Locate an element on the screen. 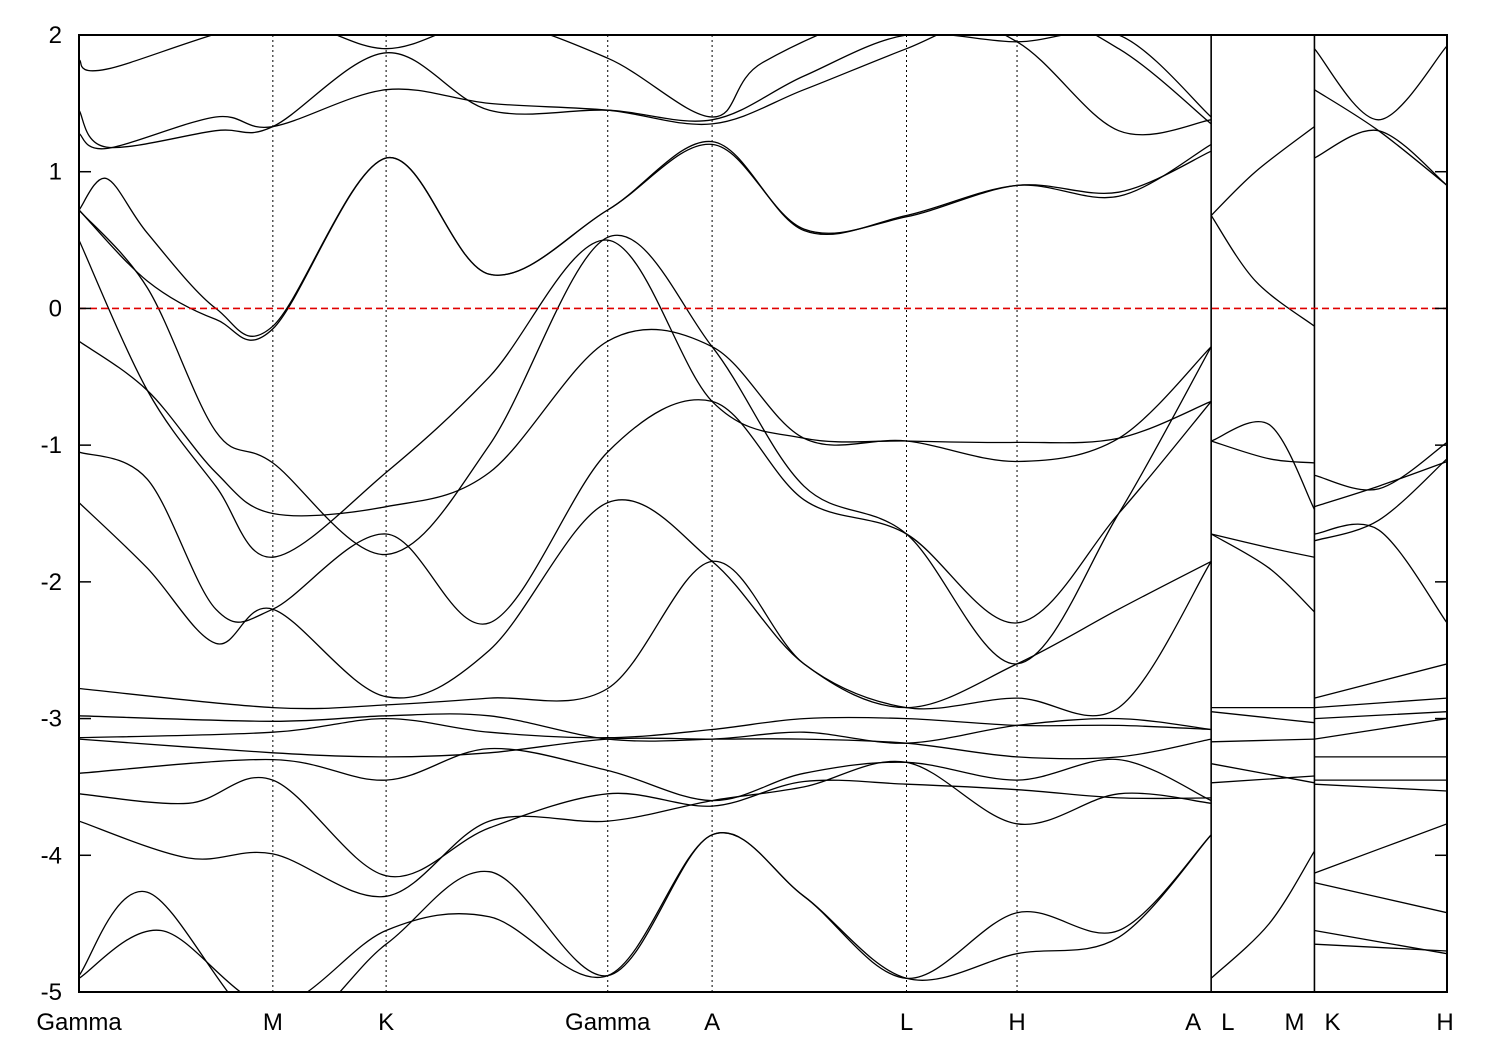 The image size is (1500, 1050). kpoint-label-2: K is located at coordinates (386, 1022).